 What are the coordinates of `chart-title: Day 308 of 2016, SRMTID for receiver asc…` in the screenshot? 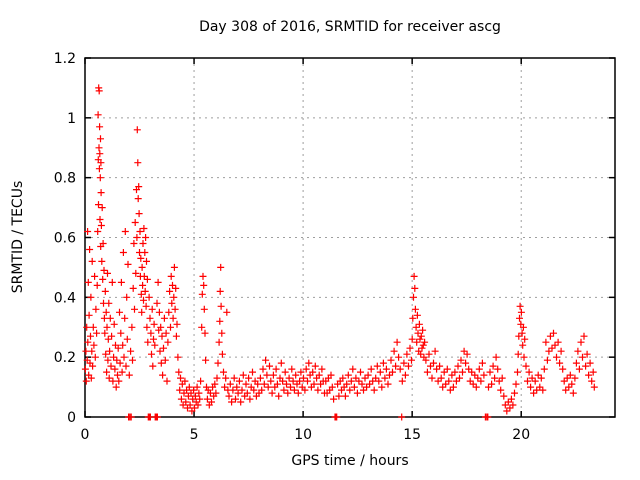 It's located at (350, 27).